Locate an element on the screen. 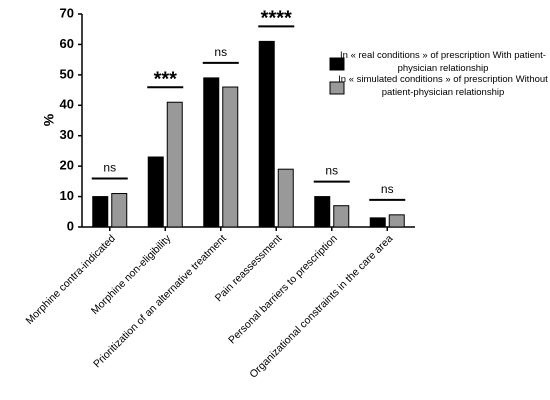 The height and width of the screenshot is (400, 550). y-tick-label: 40 is located at coordinates (67, 104).